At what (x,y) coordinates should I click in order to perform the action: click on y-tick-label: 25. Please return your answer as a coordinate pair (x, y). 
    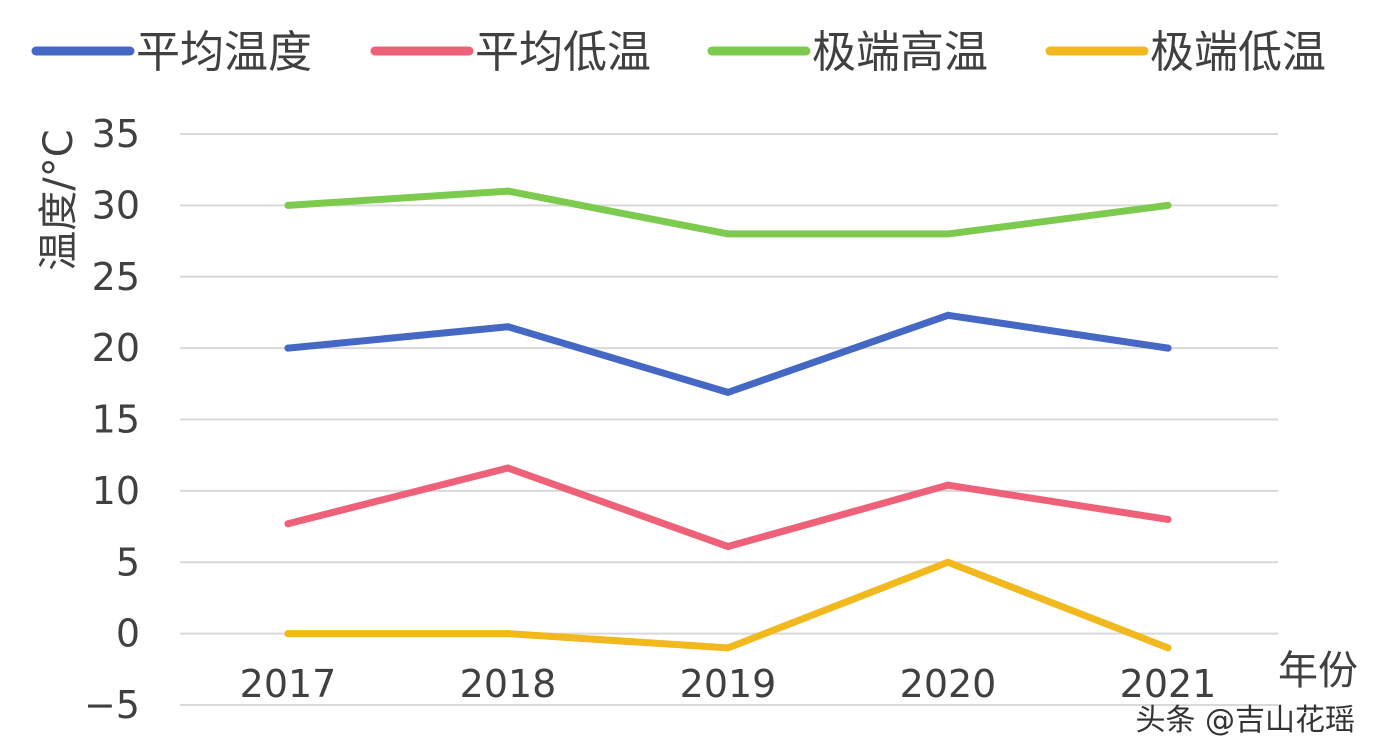
    Looking at the image, I should click on (116, 277).